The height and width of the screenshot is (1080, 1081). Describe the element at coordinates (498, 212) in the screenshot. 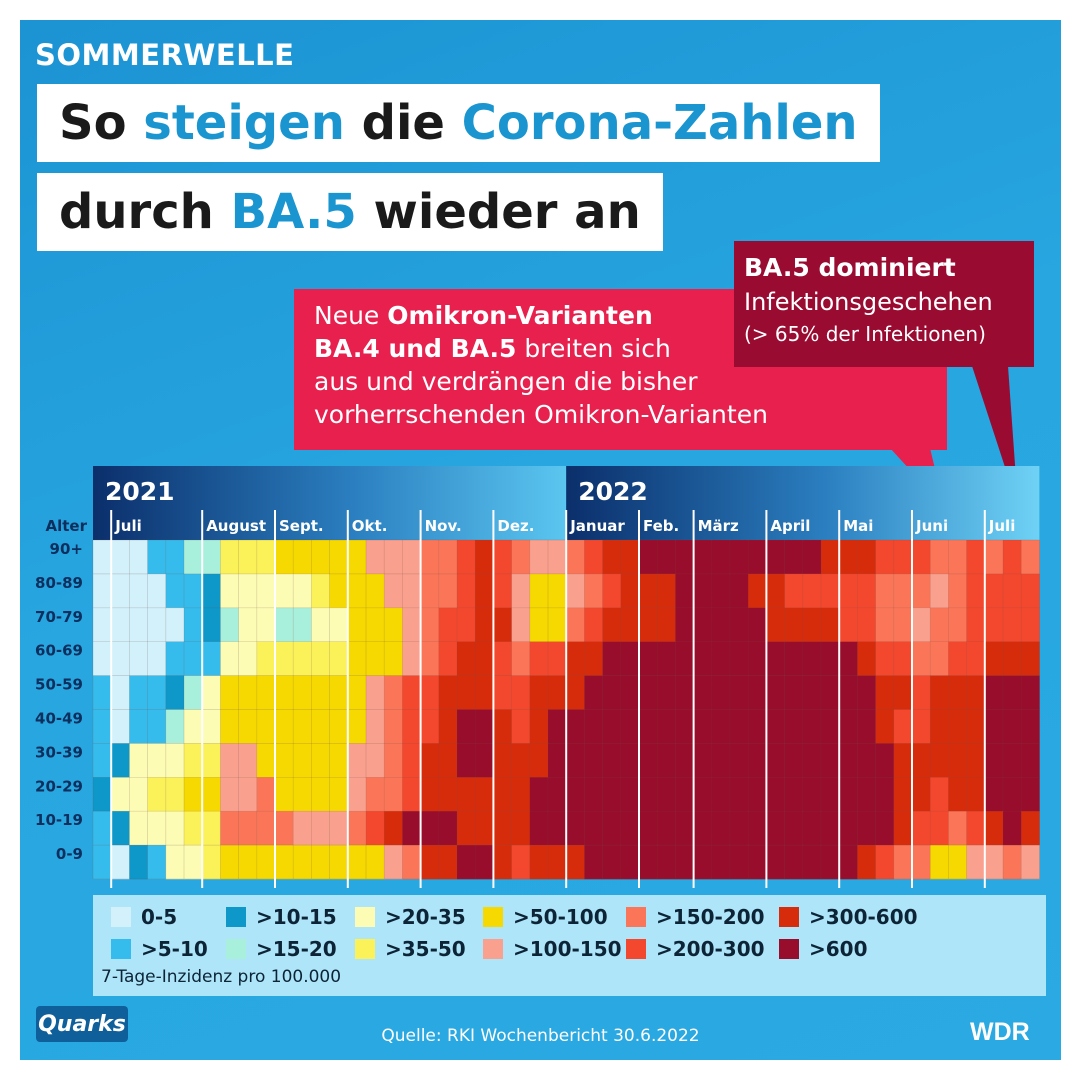

I see `title-segment: wieder an` at that location.